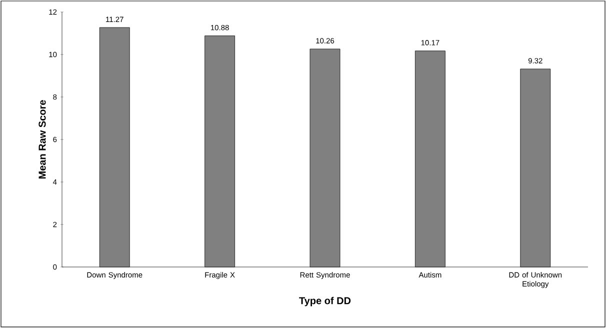 Image resolution: width=606 pixels, height=328 pixels. Describe the element at coordinates (325, 301) in the screenshot. I see `x-axis-title: Type of DD` at that location.